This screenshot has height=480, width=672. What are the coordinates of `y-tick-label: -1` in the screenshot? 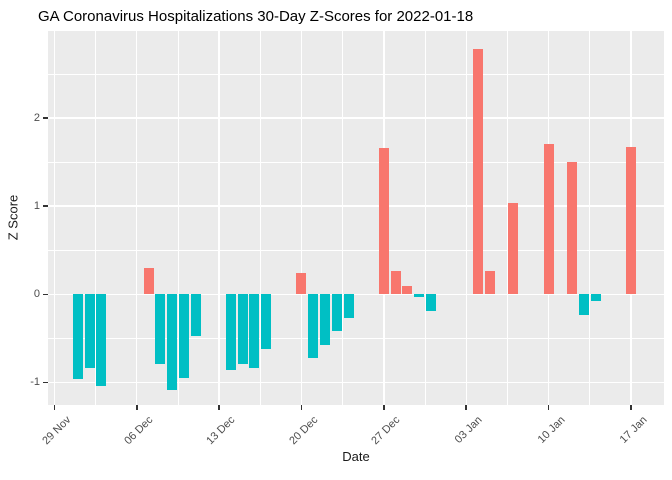 It's located at (35, 382).